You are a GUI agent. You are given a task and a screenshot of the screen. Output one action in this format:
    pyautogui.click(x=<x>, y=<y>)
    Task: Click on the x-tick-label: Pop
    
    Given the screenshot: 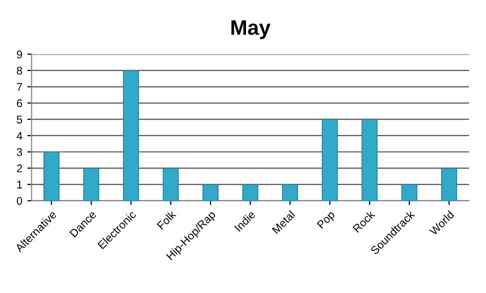 What is the action you would take?
    pyautogui.click(x=326, y=220)
    